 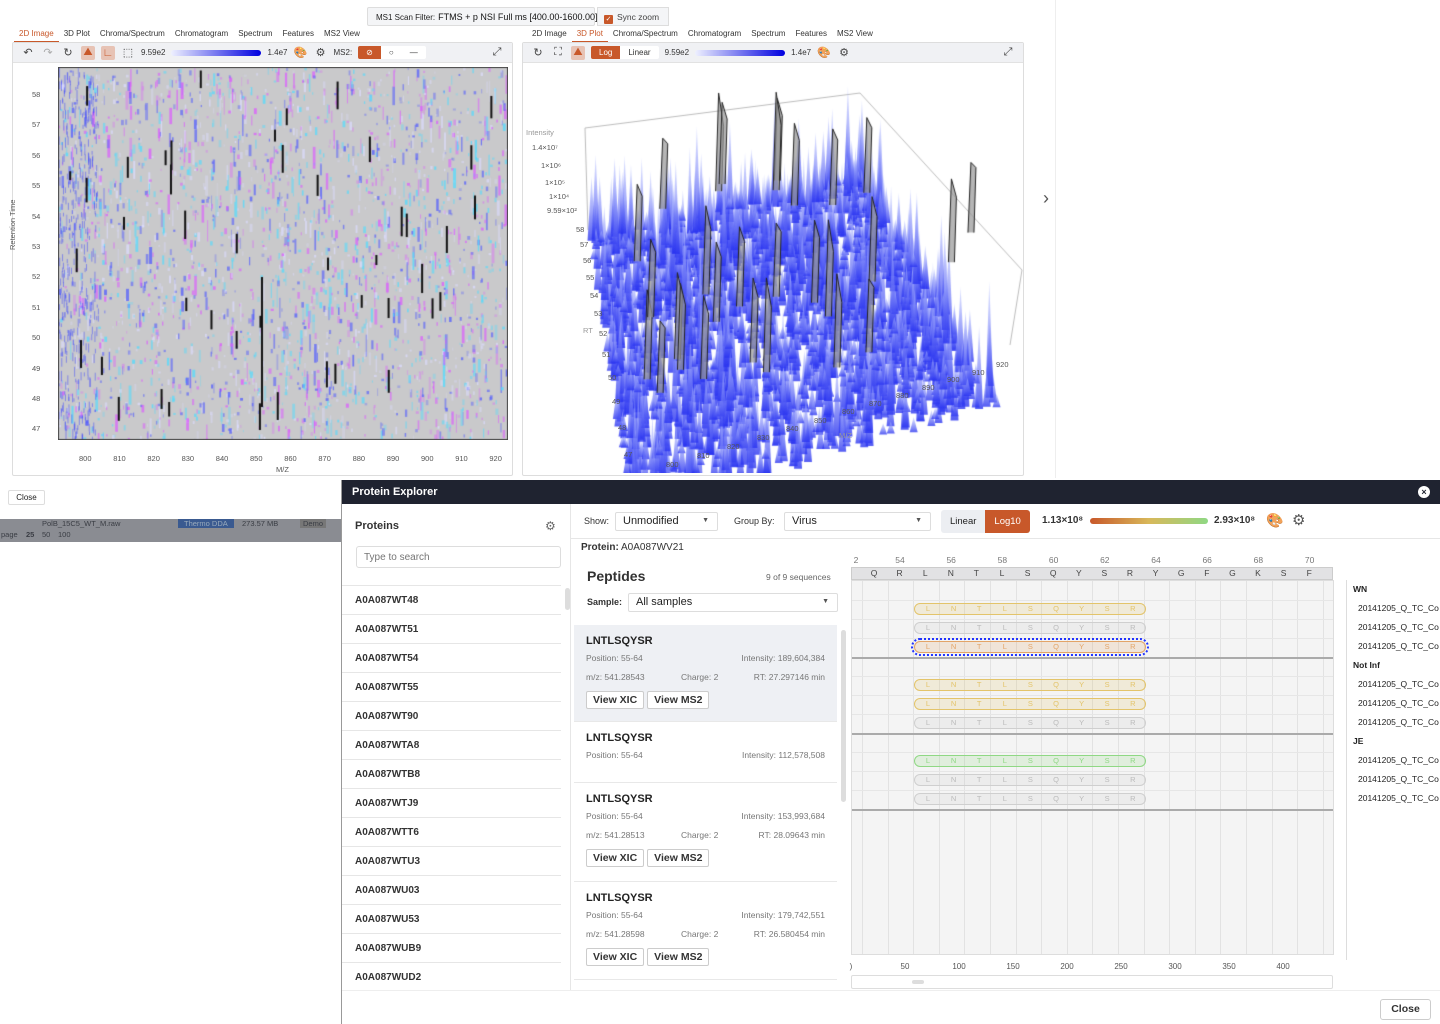 What do you see at coordinates (451, 948) in the screenshot?
I see `protein-list-item: A0A087WUB9` at bounding box center [451, 948].